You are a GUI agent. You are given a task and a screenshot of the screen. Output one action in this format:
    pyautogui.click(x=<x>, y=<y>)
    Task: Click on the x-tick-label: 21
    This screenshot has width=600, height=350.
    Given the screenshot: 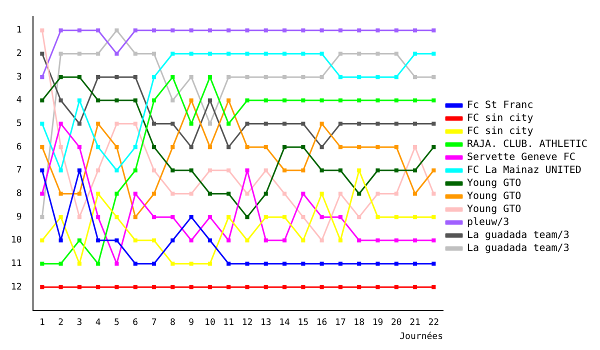 What is the action you would take?
    pyautogui.click(x=415, y=323)
    